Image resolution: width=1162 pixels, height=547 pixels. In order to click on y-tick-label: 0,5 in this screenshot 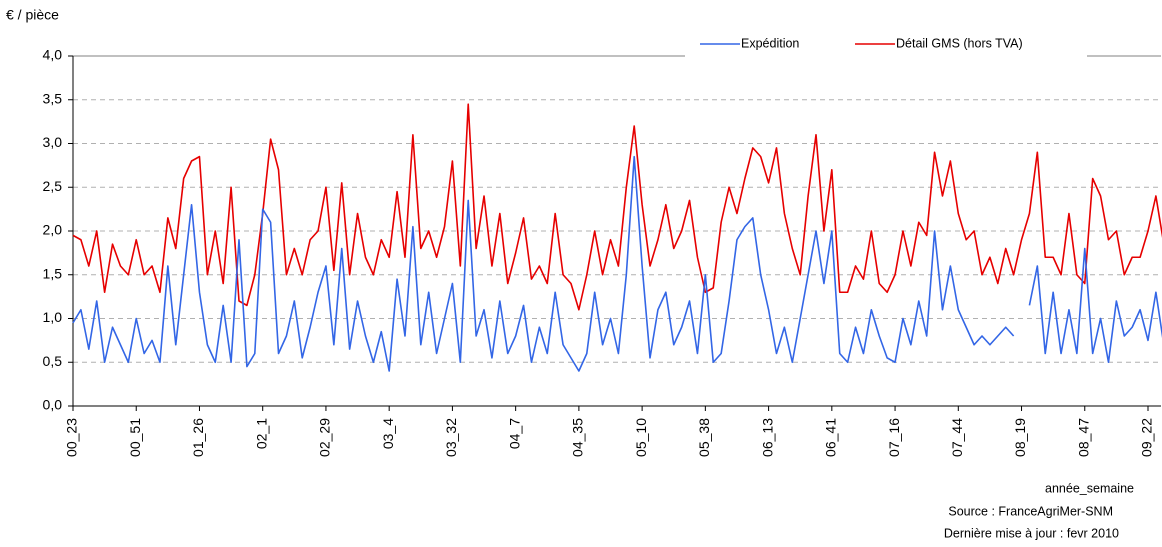, I will do `click(53, 361)`.